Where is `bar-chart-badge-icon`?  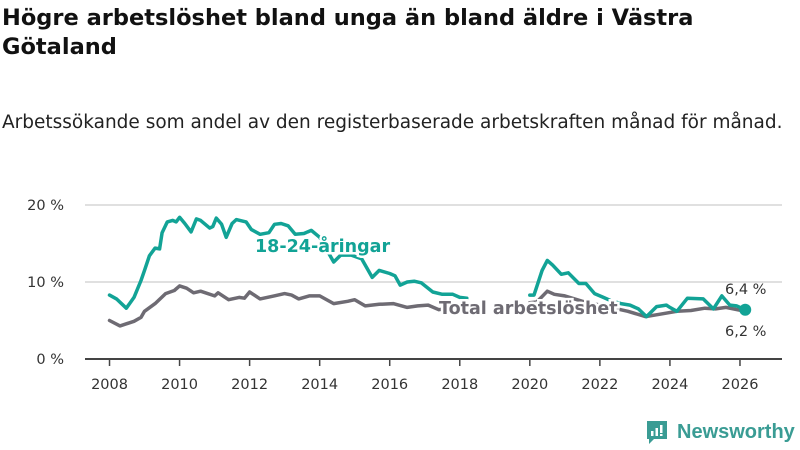 bar-chart-badge-icon is located at coordinates (657, 432).